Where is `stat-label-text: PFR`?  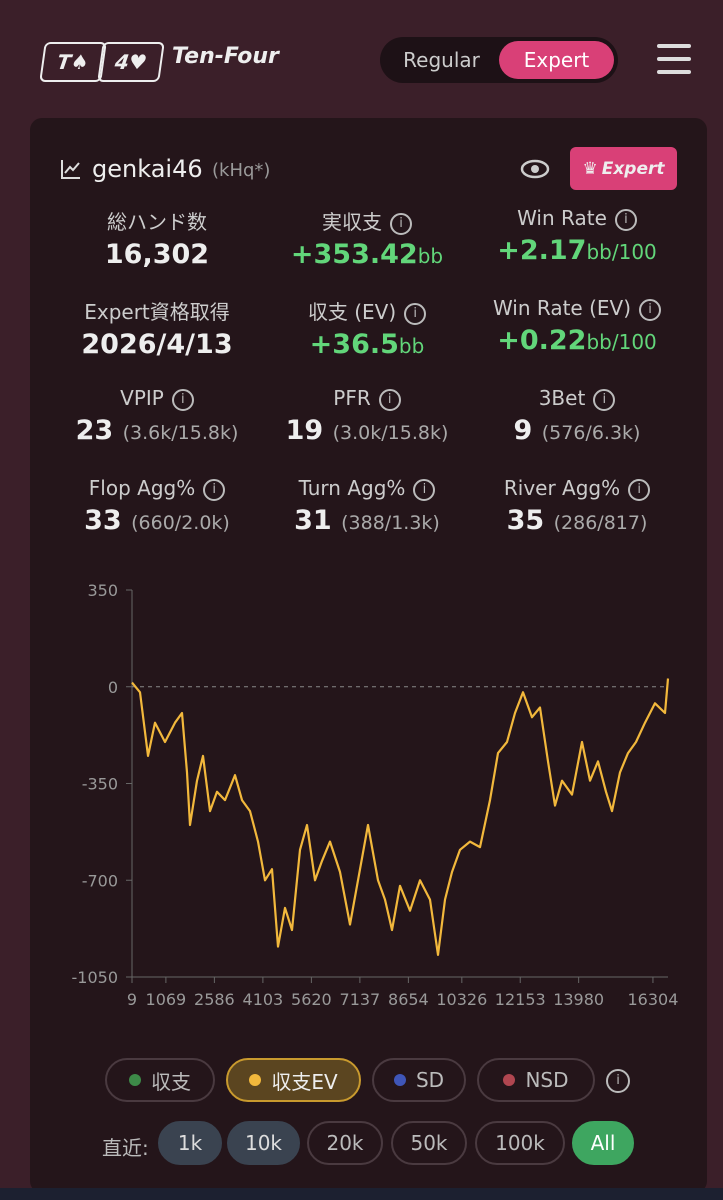
stat-label-text: PFR is located at coordinates (352, 398).